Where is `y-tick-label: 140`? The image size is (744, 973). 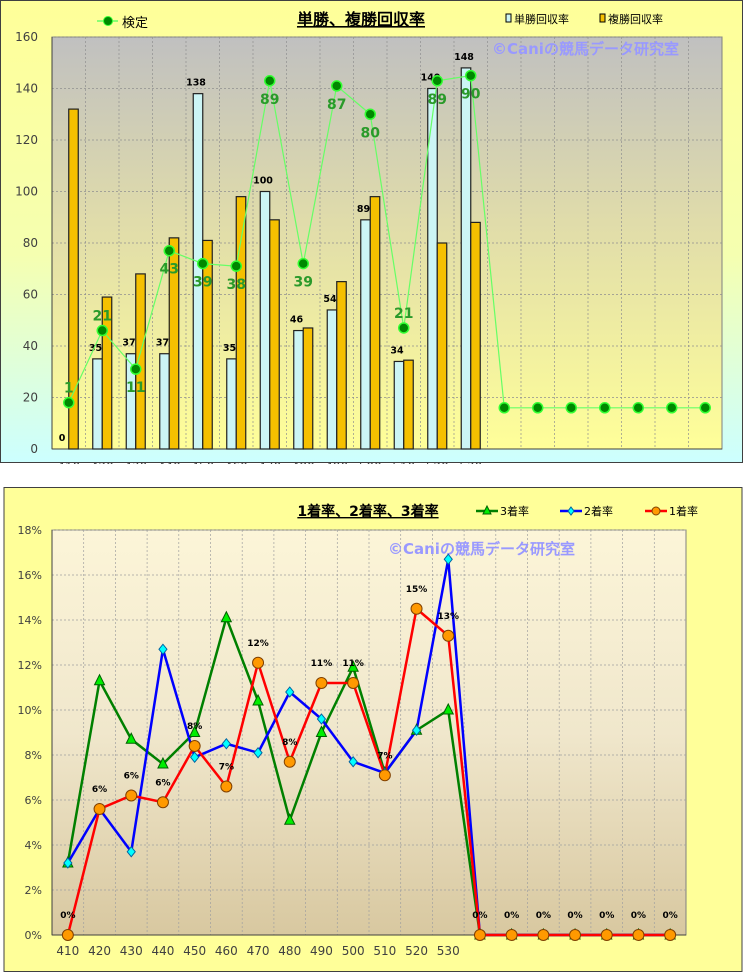 y-tick-label: 140 is located at coordinates (26, 89).